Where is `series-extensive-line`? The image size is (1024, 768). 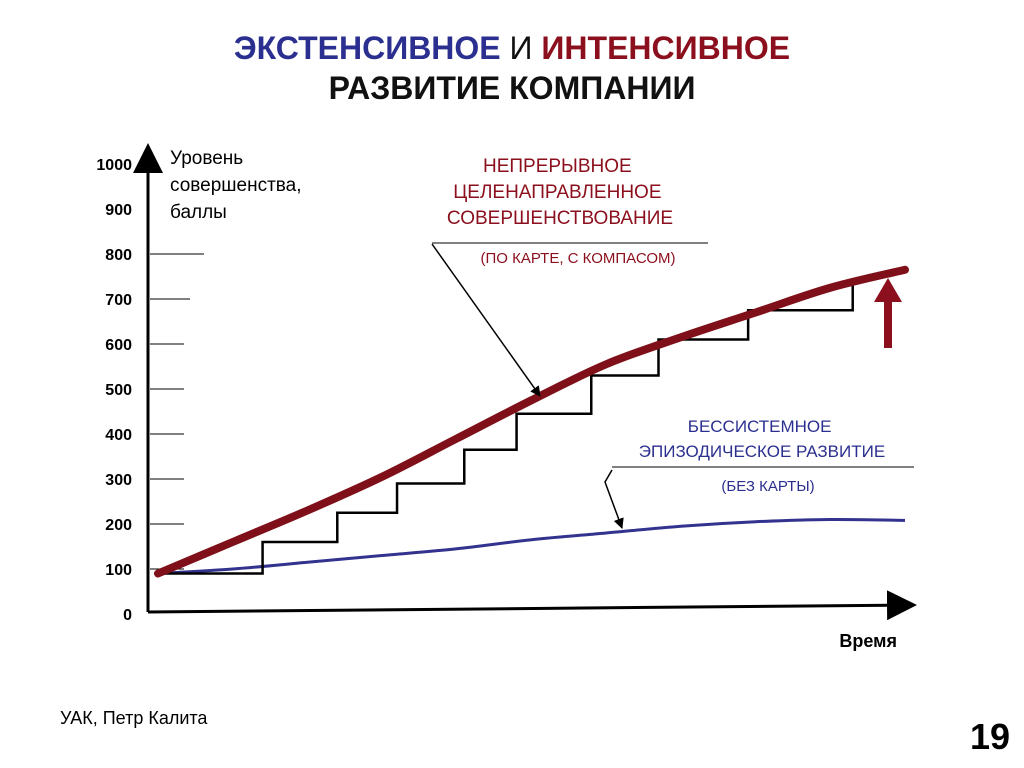
series-extensive-line is located at coordinates (531, 546).